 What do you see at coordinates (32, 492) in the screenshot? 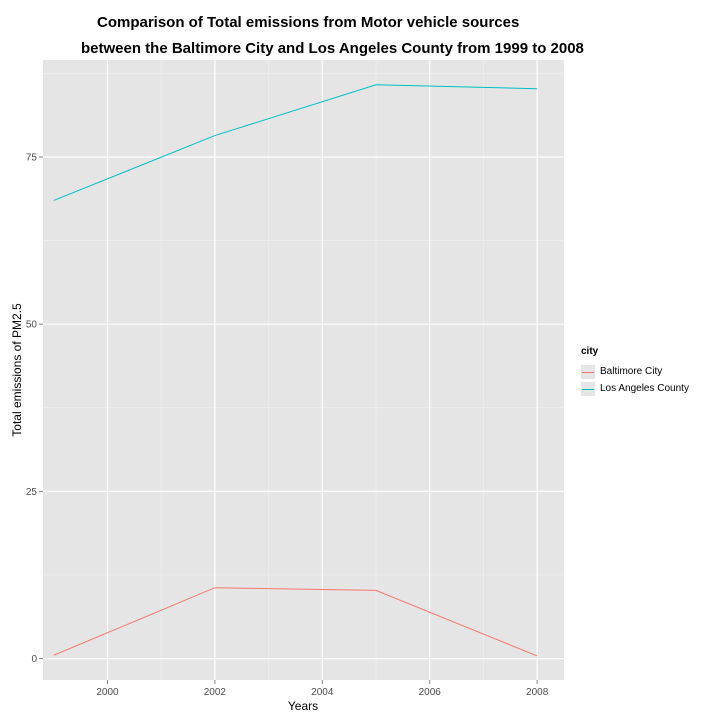
I see `y-tick-label: 25` at bounding box center [32, 492].